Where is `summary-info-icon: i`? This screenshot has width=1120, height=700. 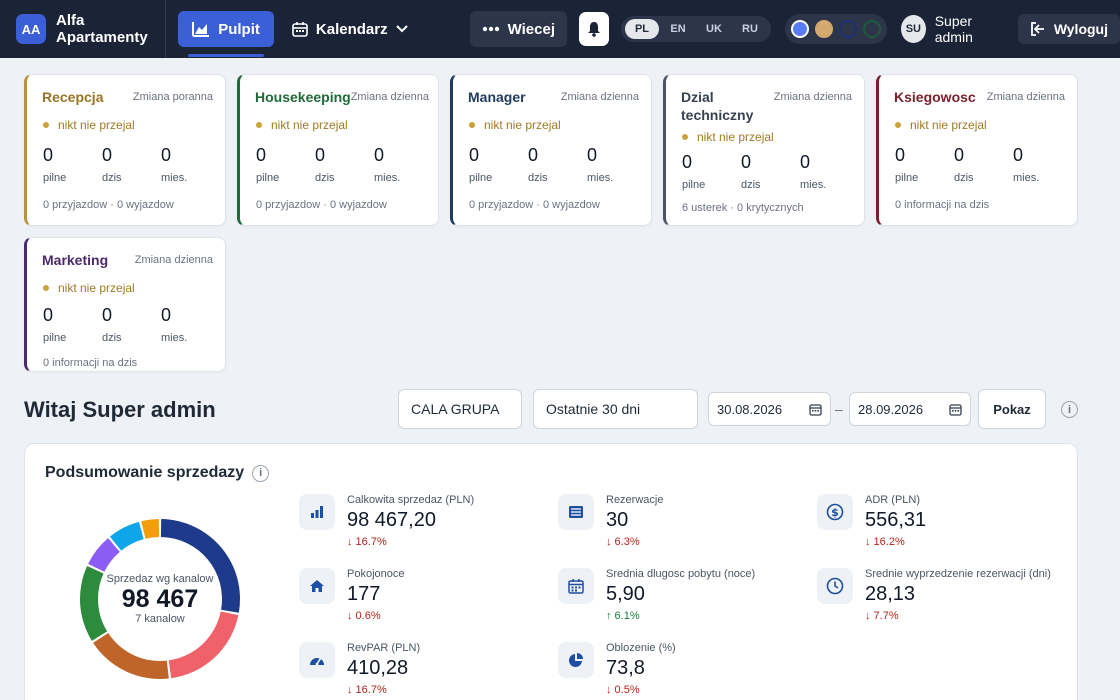 summary-info-icon: i is located at coordinates (261, 473).